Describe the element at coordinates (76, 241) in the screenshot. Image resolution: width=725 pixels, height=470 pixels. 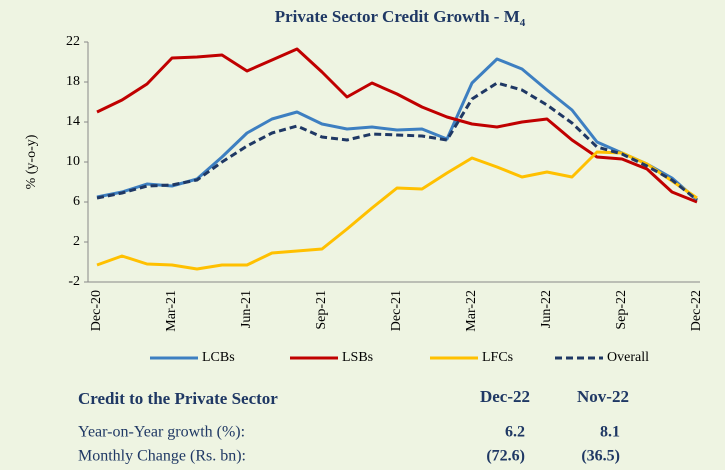
I see `y-tick-label: 2` at that location.